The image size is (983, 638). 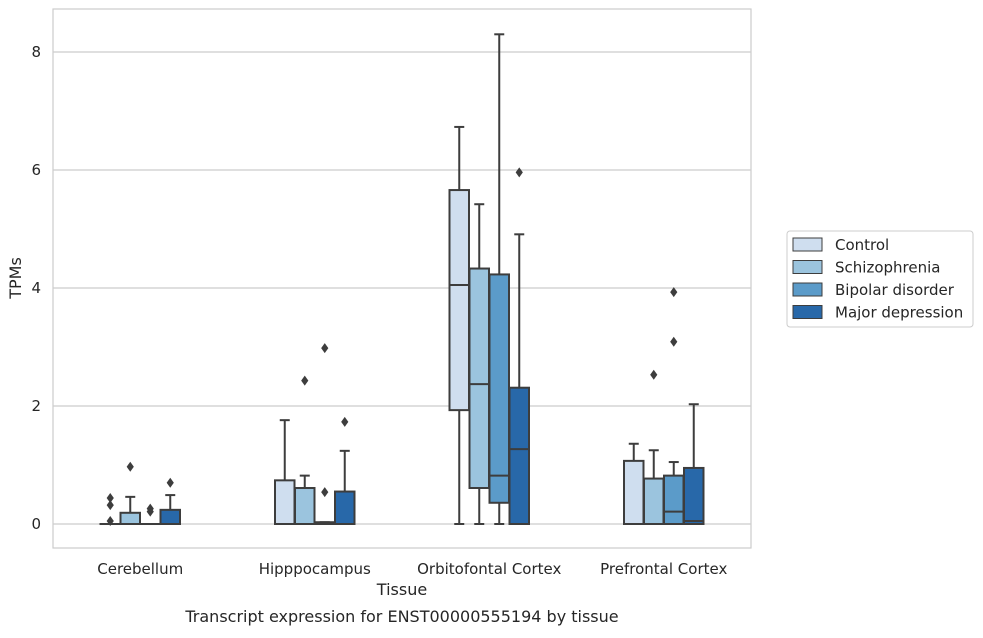 I want to click on x-tick-label: Cerebellum, so click(x=140, y=569).